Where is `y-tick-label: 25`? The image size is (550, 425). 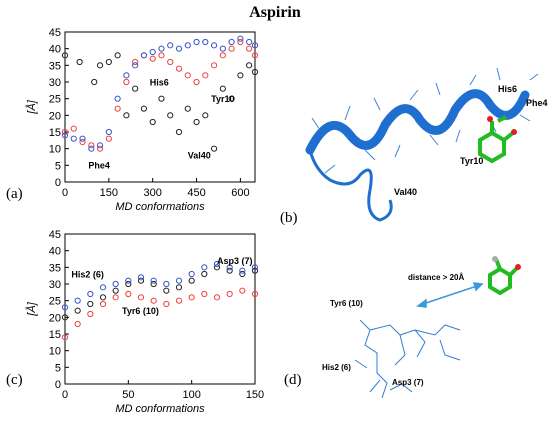 y-tick-label: 25 is located at coordinates (55, 302).